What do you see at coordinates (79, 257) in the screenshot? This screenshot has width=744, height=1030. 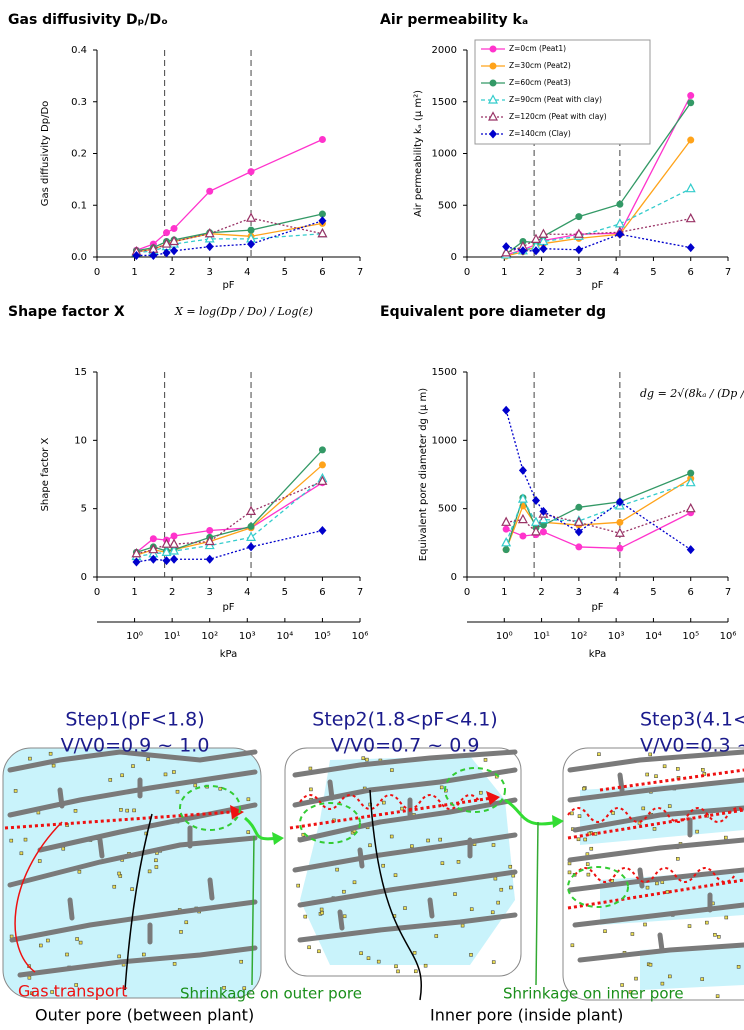 I see `y-tick-label: 0.0` at bounding box center [79, 257].